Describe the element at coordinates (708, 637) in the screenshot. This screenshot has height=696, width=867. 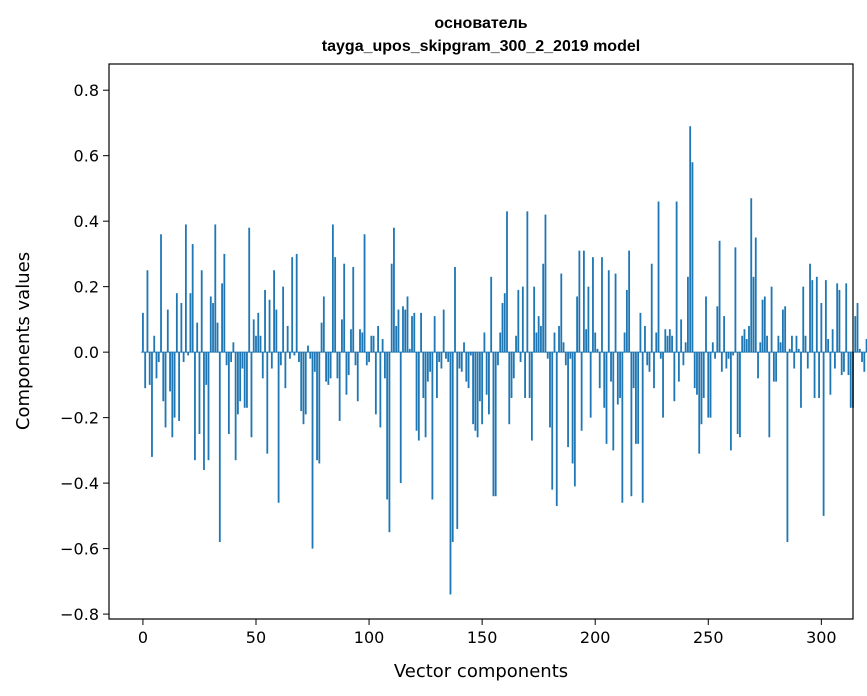
I see `x-tick-label: 250` at that location.